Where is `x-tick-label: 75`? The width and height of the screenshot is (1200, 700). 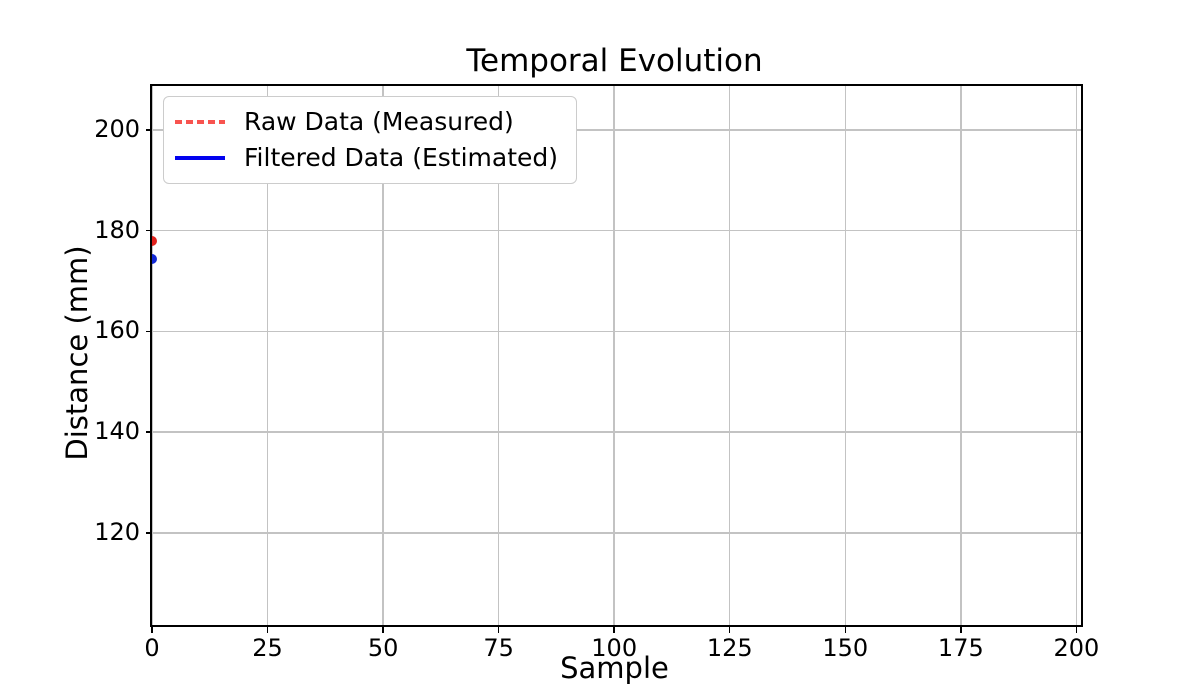 x-tick-label: 75 is located at coordinates (498, 648).